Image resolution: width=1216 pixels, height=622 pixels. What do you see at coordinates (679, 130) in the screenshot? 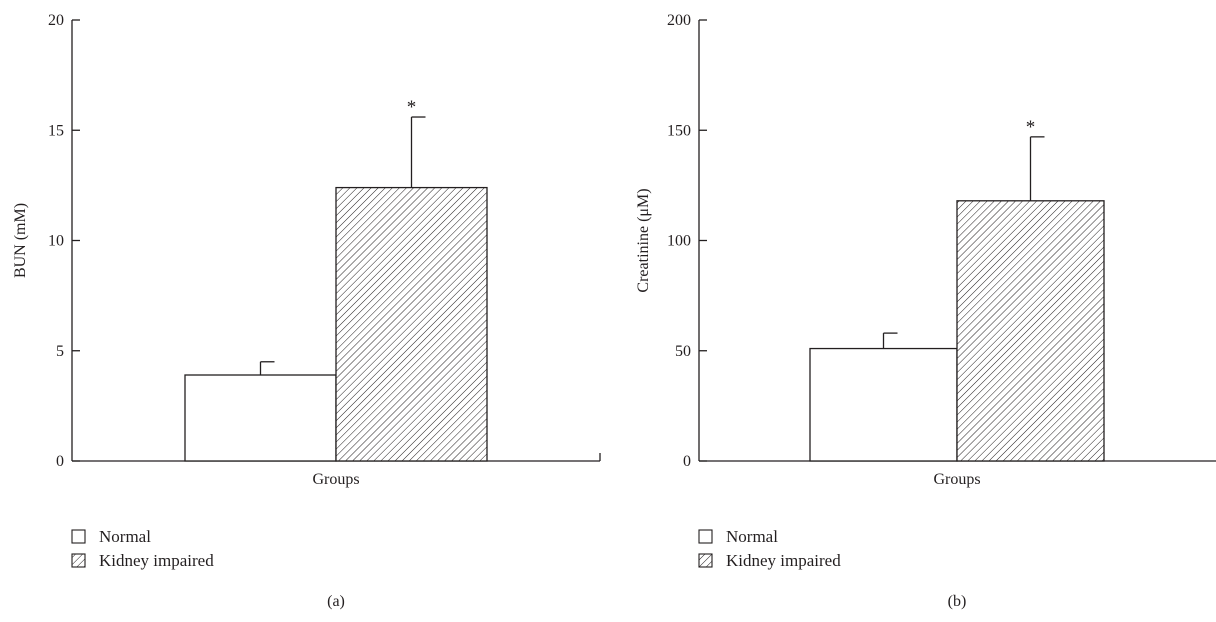
I see `y-tick-label: 150` at bounding box center [679, 130].